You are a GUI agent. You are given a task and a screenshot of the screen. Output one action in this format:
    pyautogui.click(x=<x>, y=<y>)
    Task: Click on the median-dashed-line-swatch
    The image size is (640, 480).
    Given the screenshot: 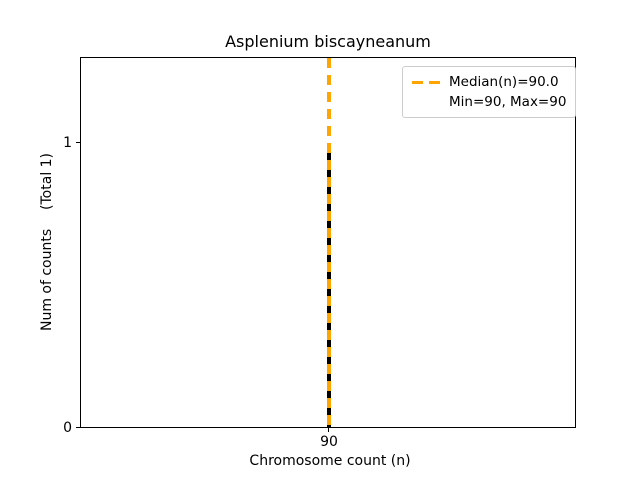 What is the action you would take?
    pyautogui.click(x=426, y=82)
    